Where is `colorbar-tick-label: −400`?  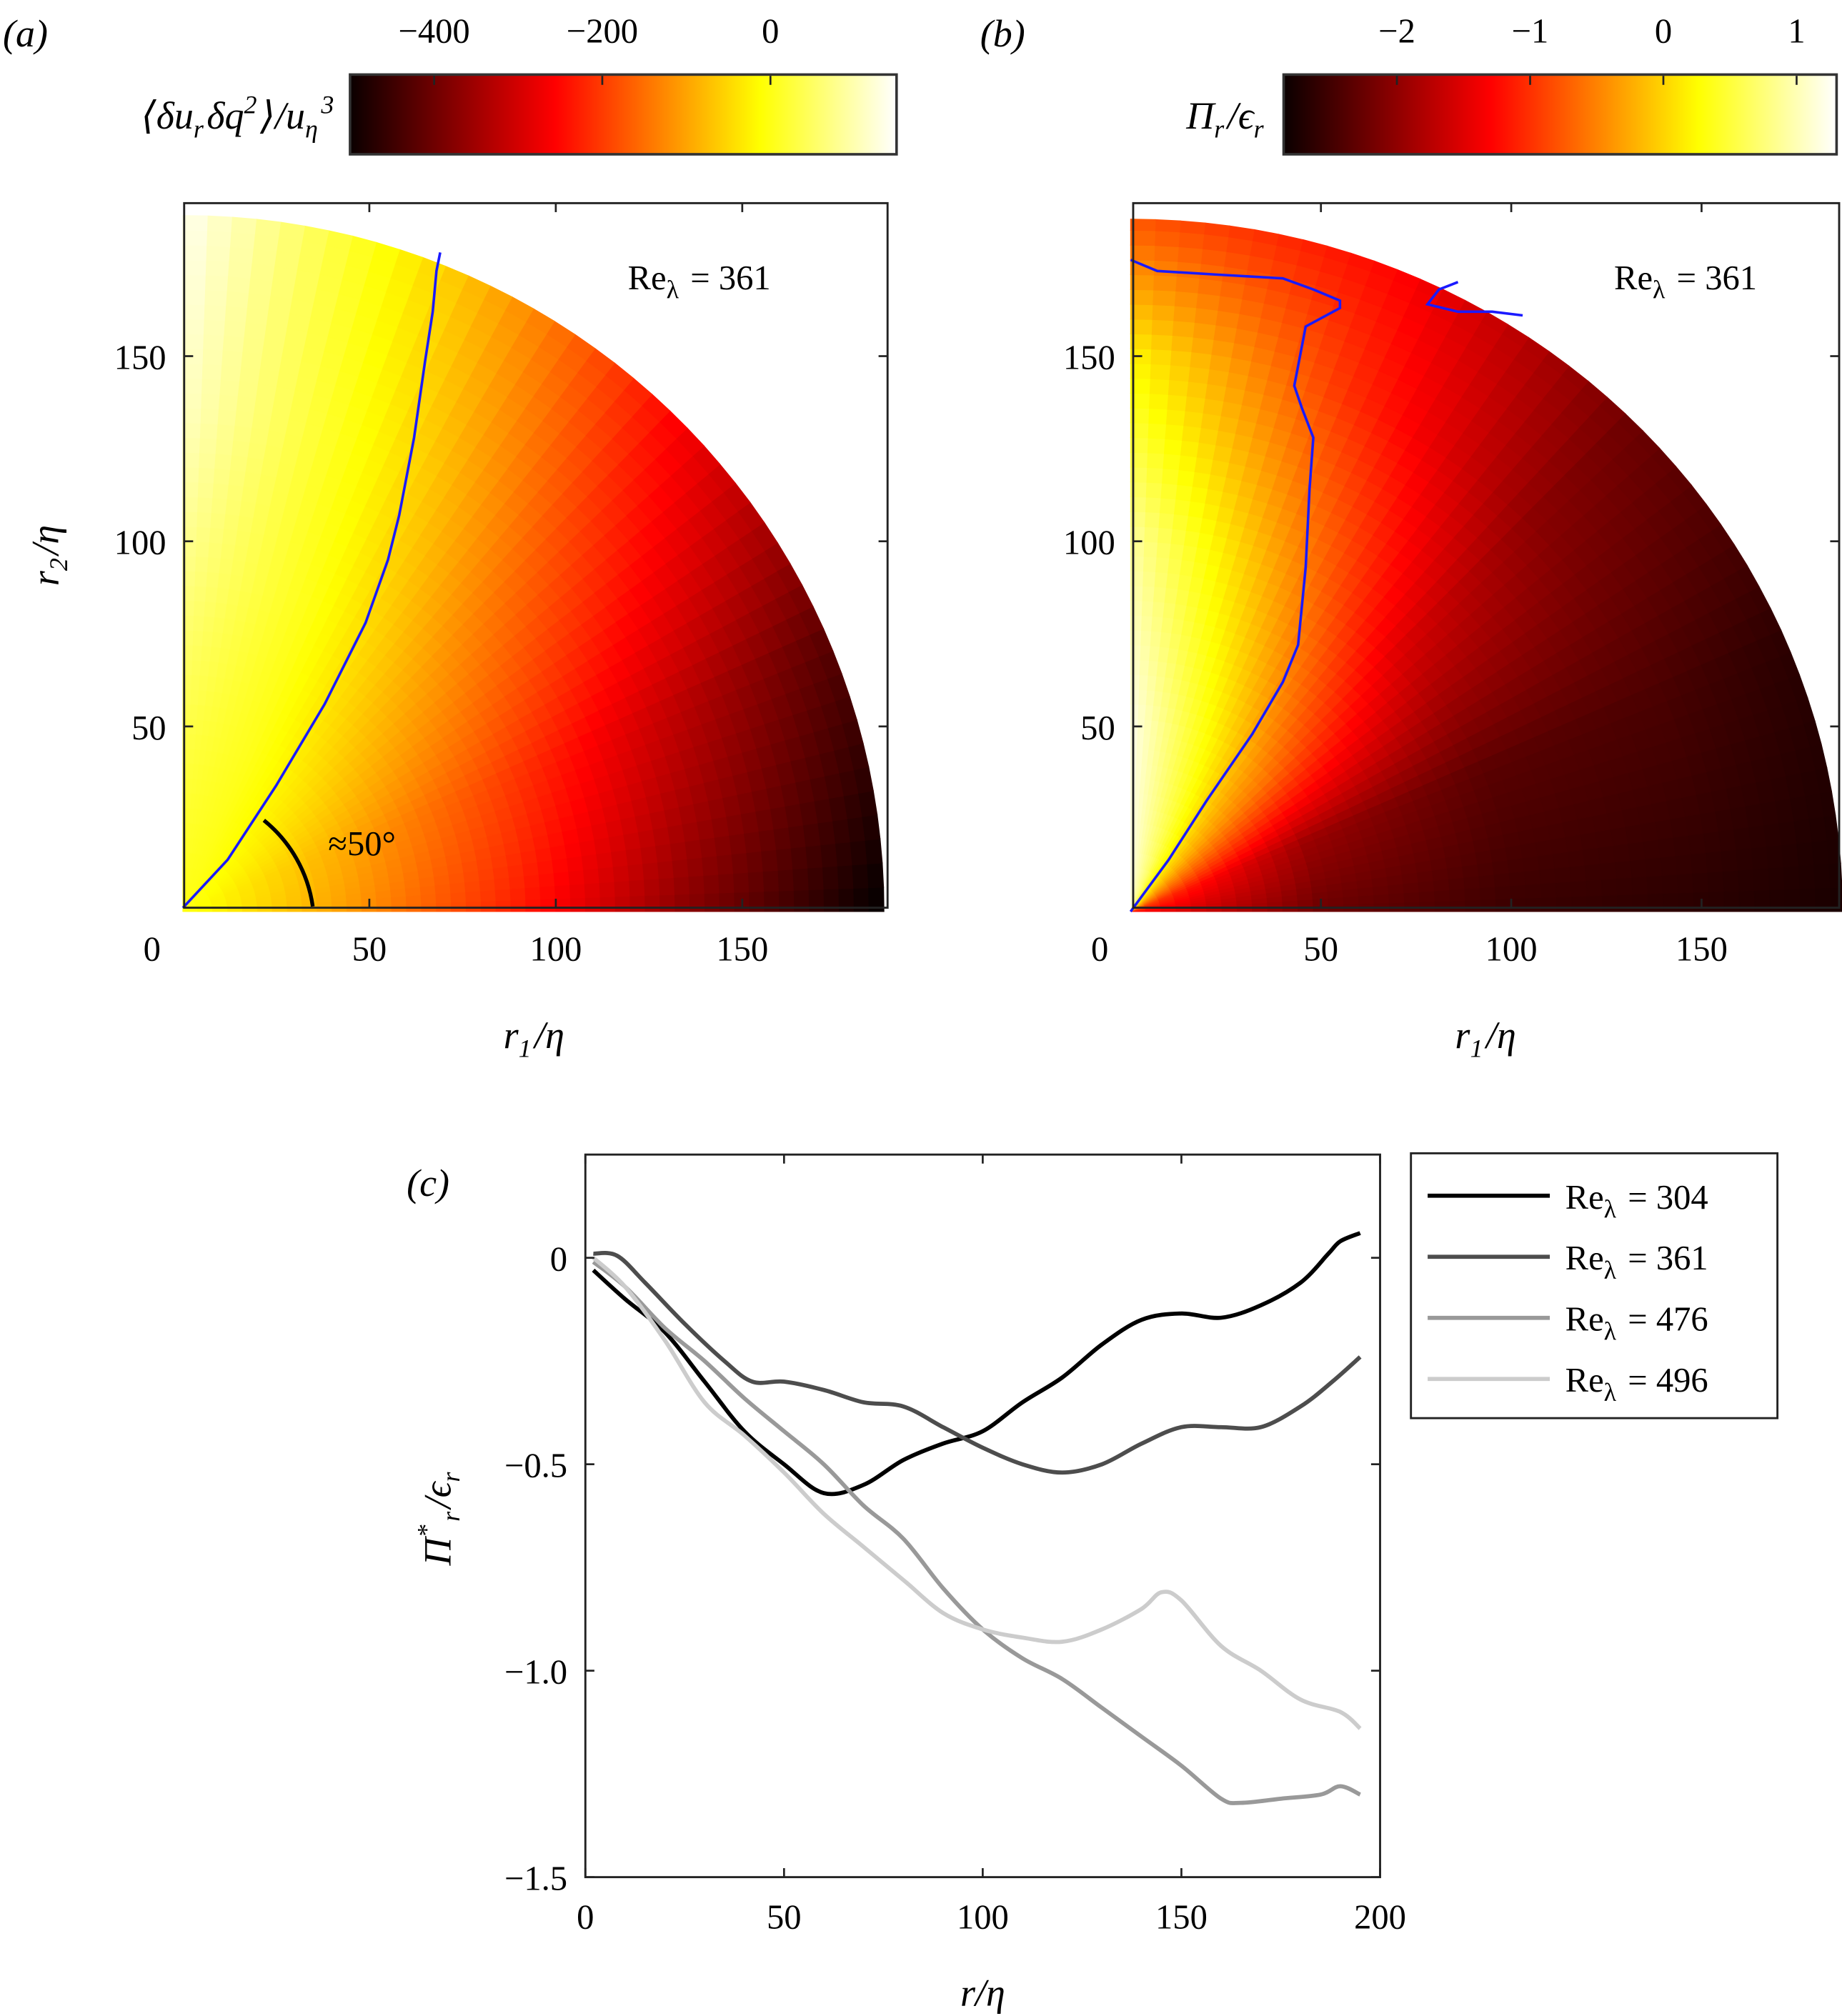
colorbar-tick-label: −400 is located at coordinates (433, 30).